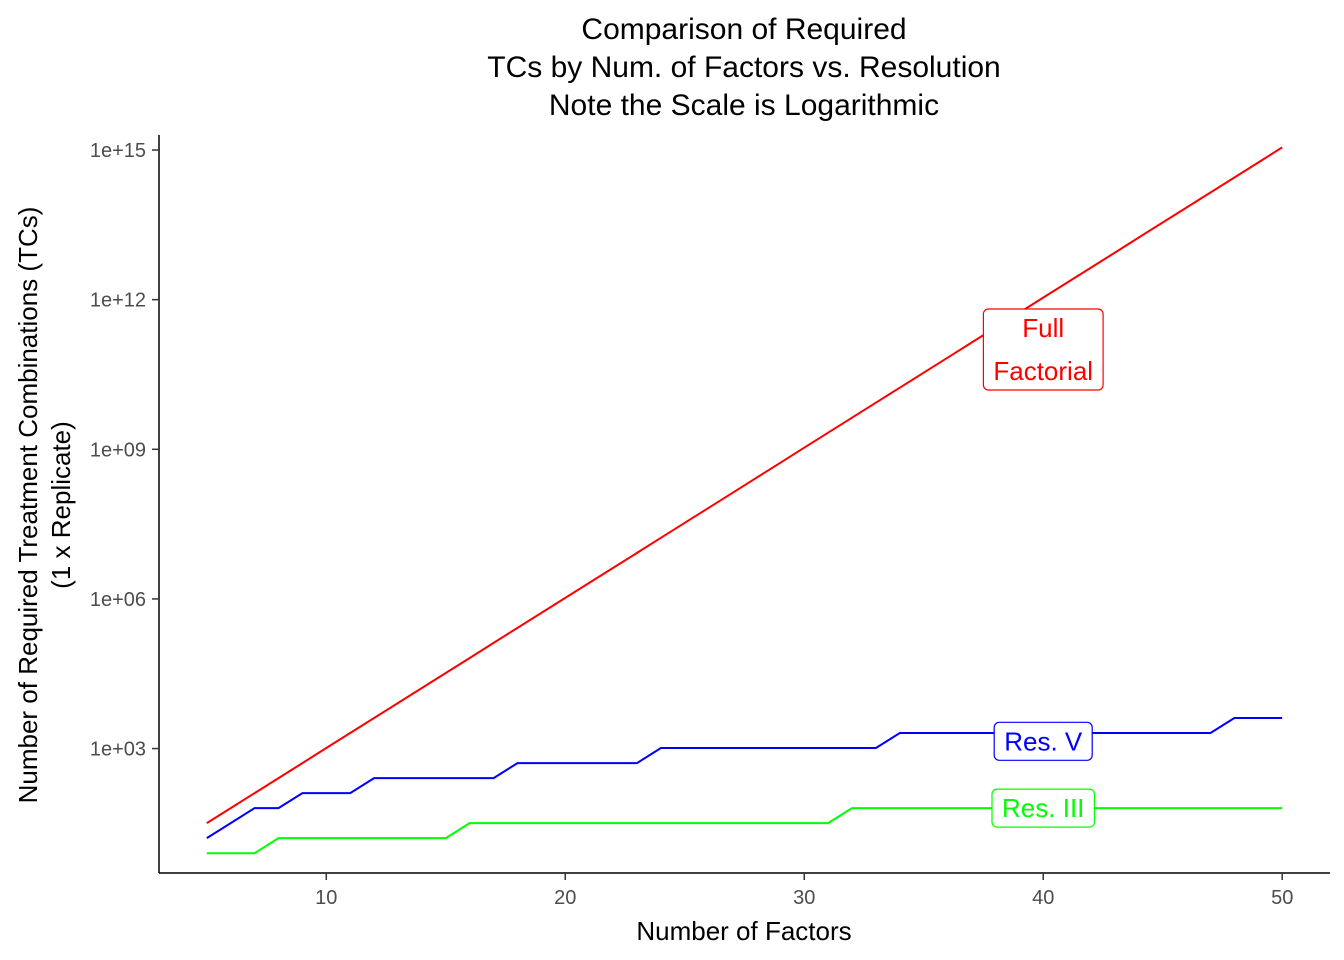 The height and width of the screenshot is (960, 1344). Describe the element at coordinates (118, 301) in the screenshot. I see `y-tick-label: 1e+12` at that location.